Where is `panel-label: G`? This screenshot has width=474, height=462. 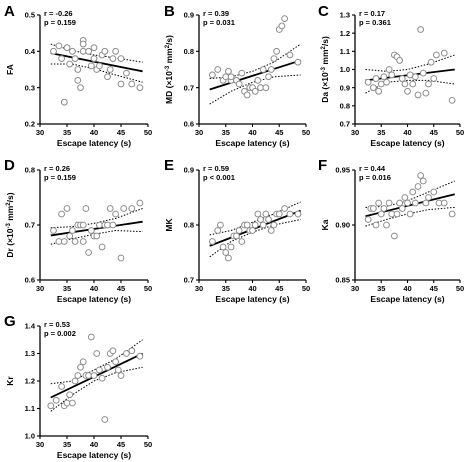 panel-label: G is located at coordinates (10, 321).